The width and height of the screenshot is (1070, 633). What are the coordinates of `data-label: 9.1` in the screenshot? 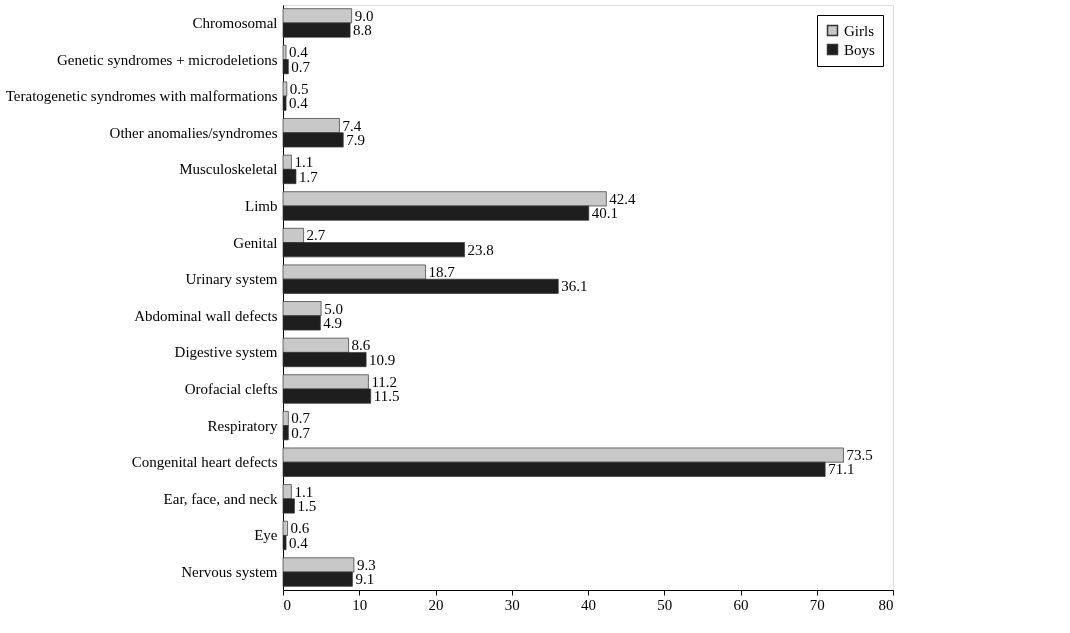 It's located at (365, 579).